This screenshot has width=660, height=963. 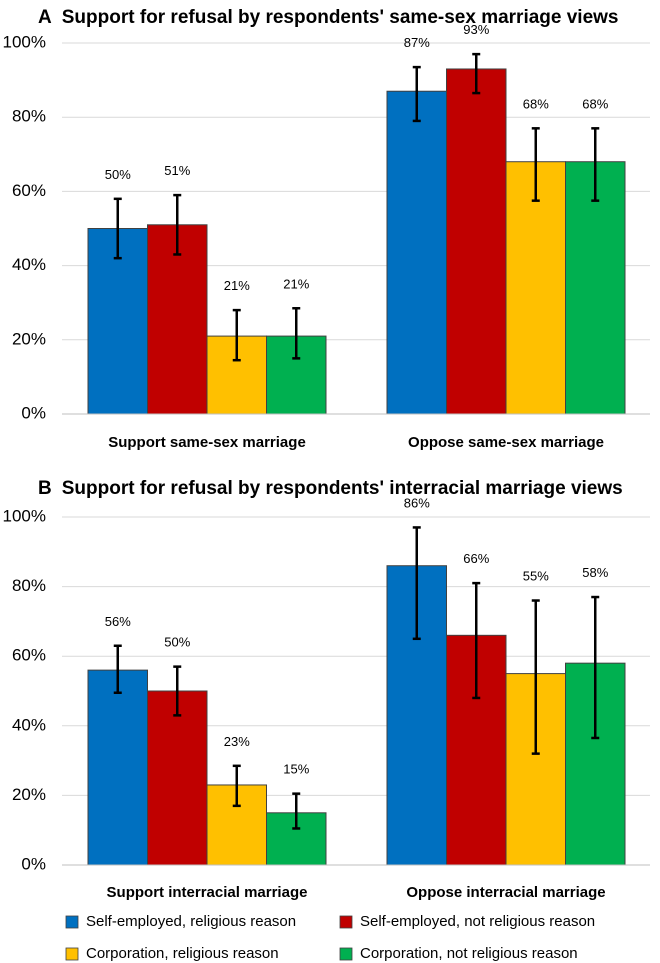 I want to click on data-label: 87%, so click(x=417, y=42).